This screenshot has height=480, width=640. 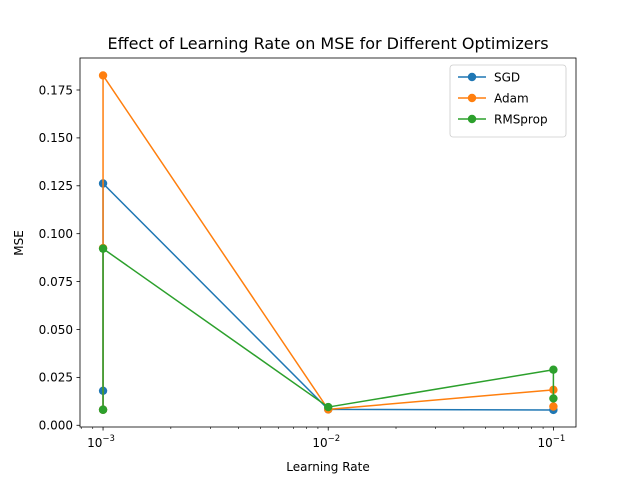 I want to click on legend-item: Adam, so click(x=493, y=98).